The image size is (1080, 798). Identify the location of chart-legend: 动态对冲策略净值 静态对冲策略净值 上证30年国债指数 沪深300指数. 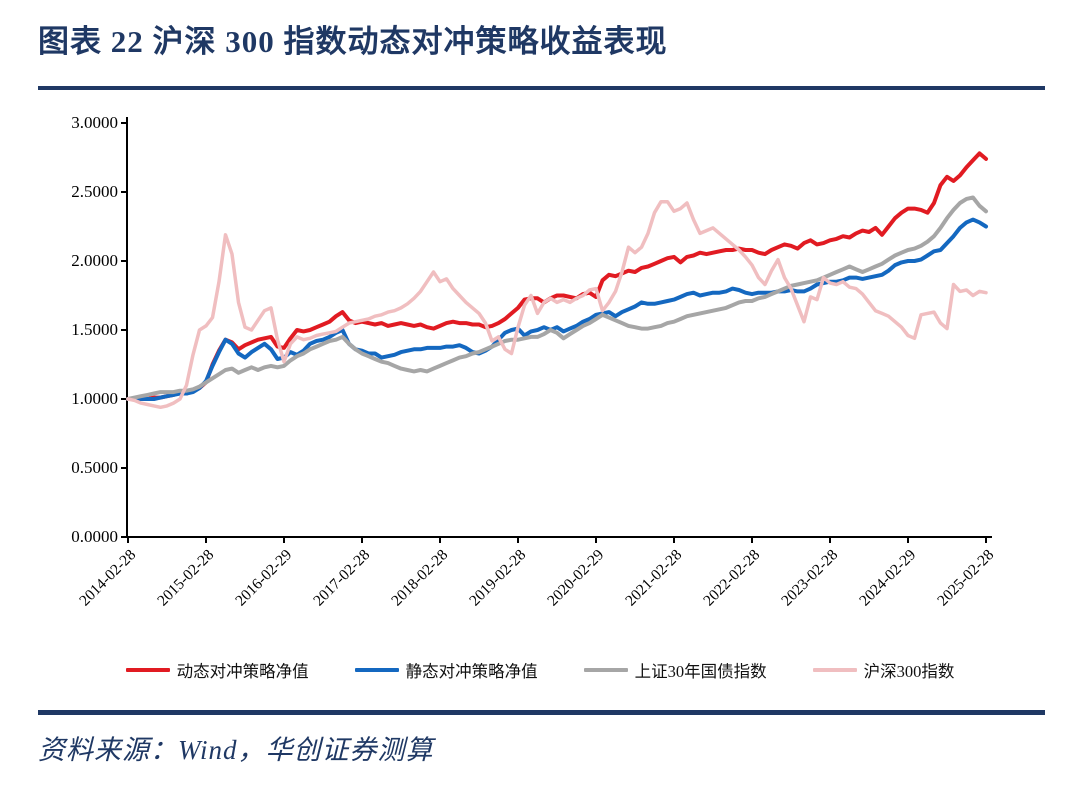
(540, 670).